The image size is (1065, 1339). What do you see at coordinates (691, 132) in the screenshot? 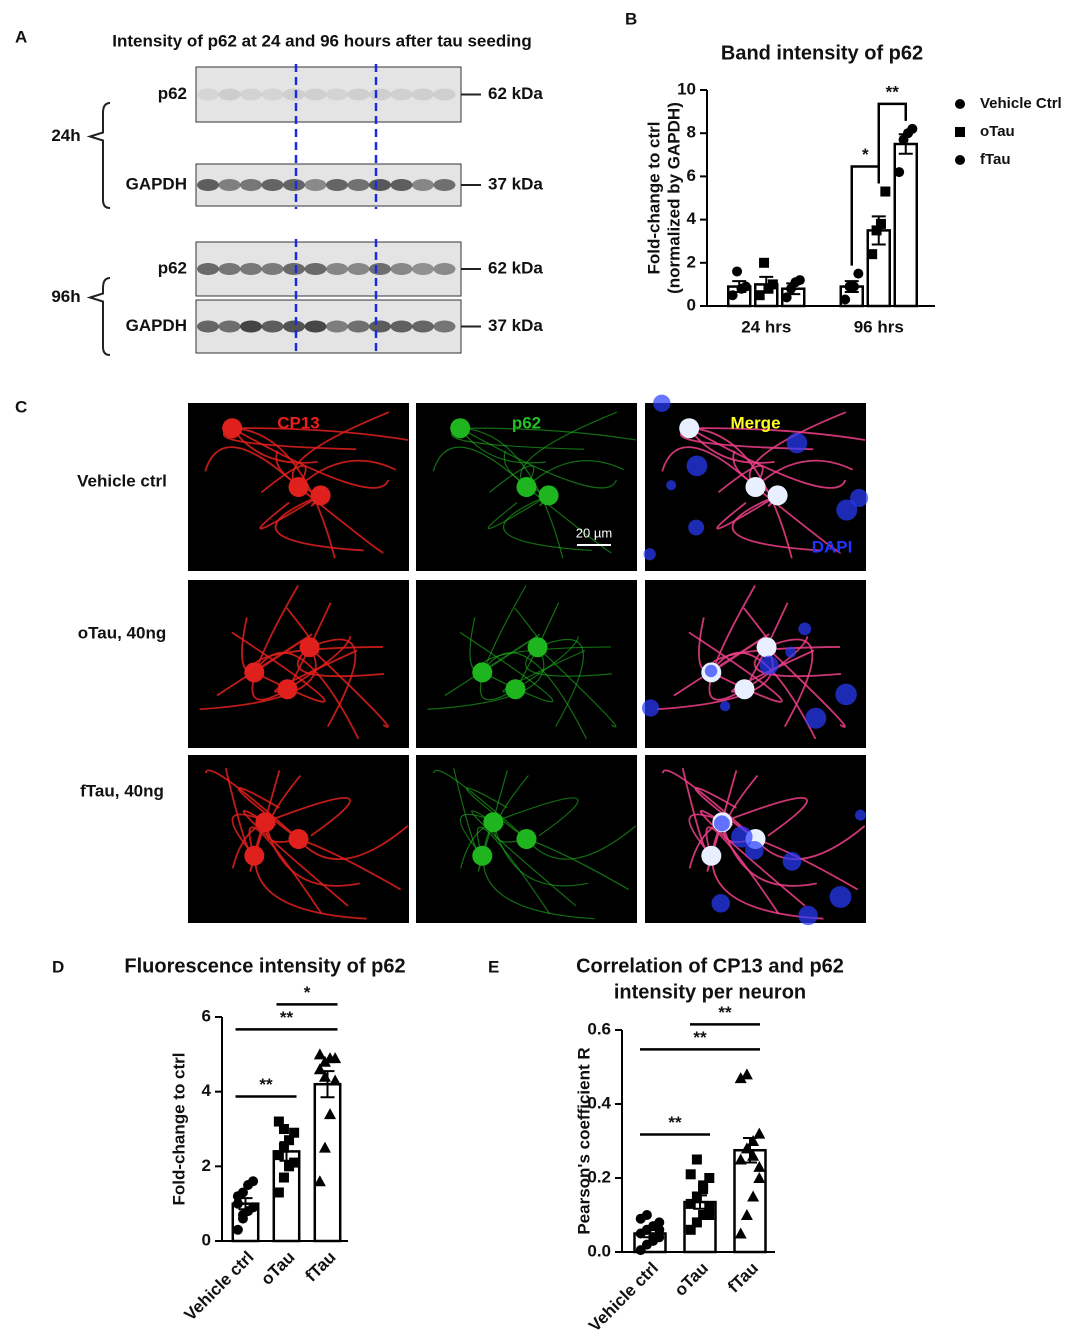
I see `y-tick-label: 8` at bounding box center [691, 132].